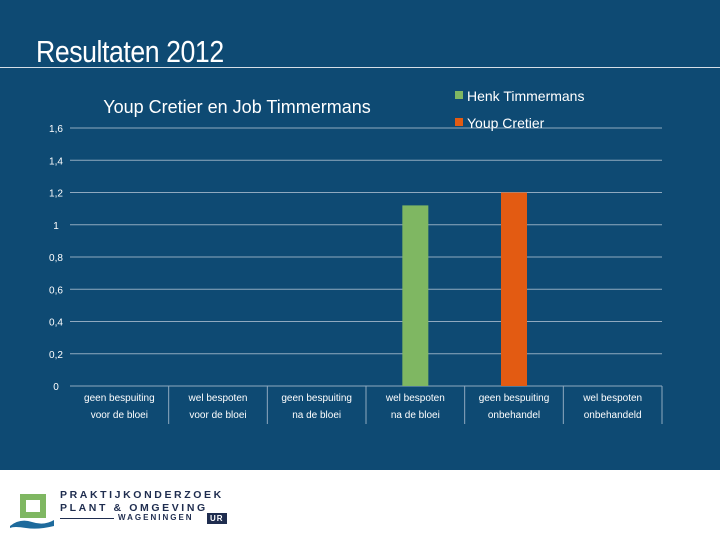  Describe the element at coordinates (56, 290) in the screenshot. I see `y-tick-label: 0,6` at that location.